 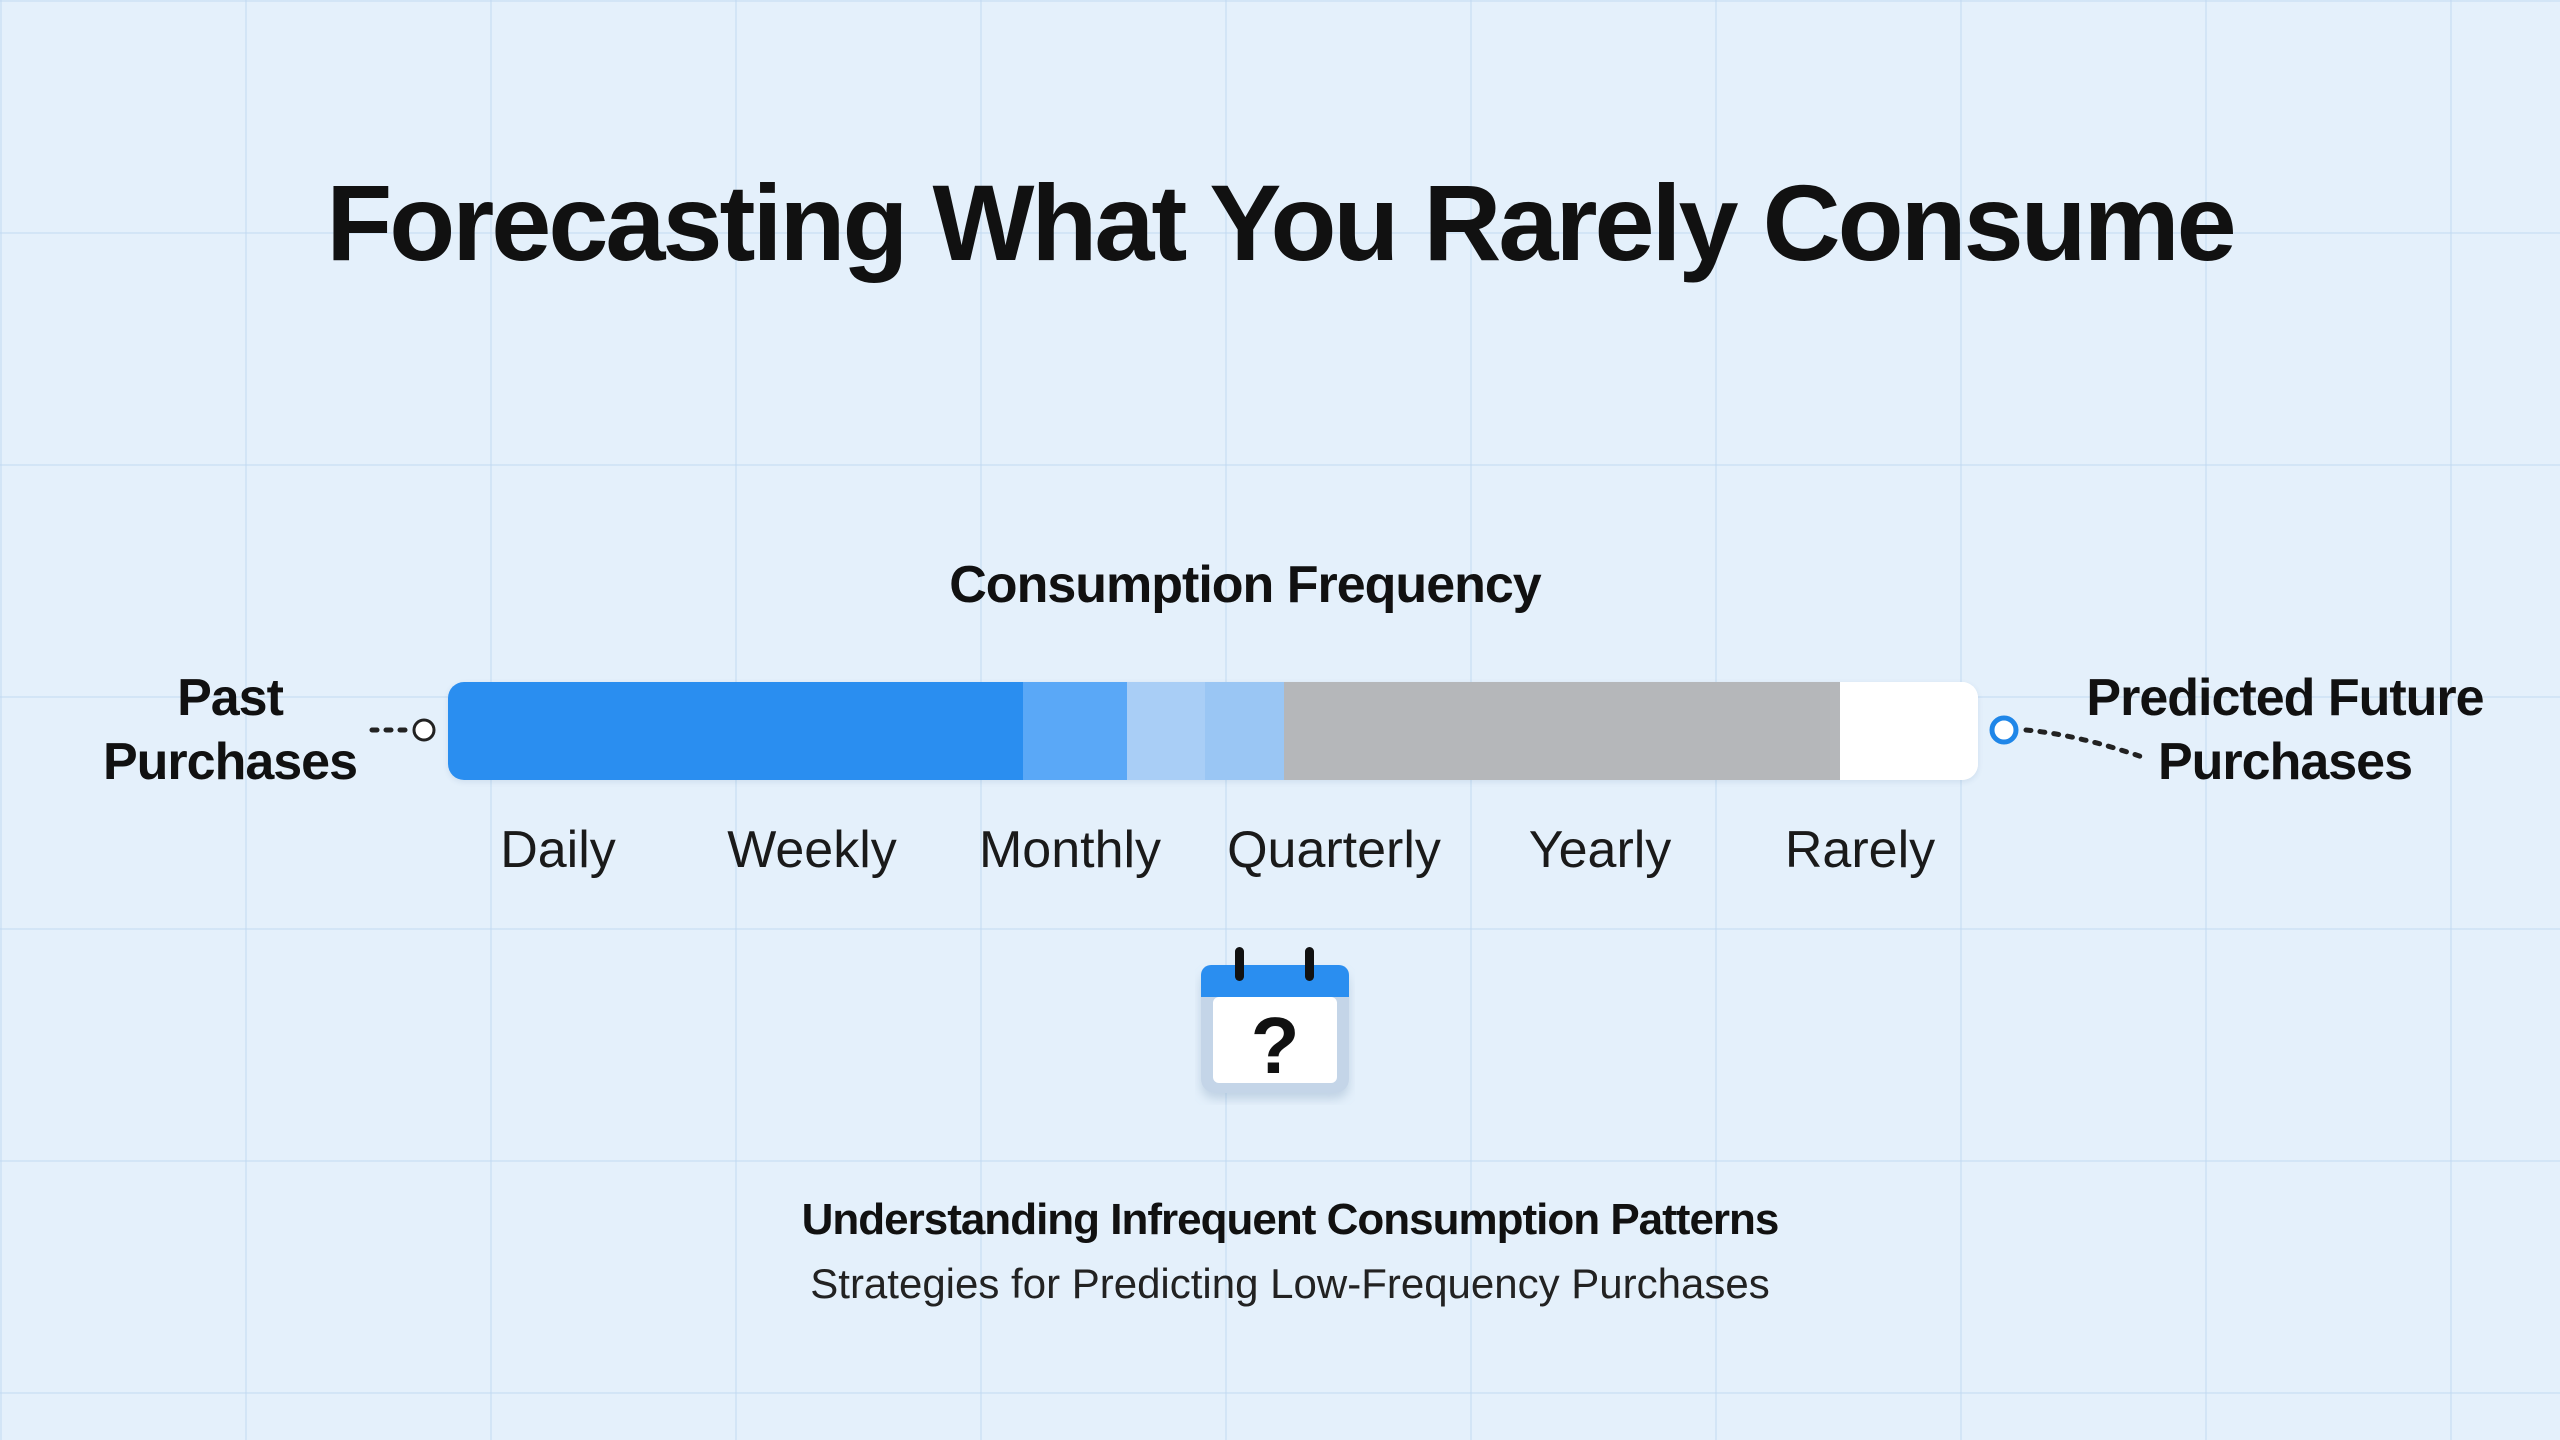 I want to click on future-connector-node, so click(x=2004, y=730).